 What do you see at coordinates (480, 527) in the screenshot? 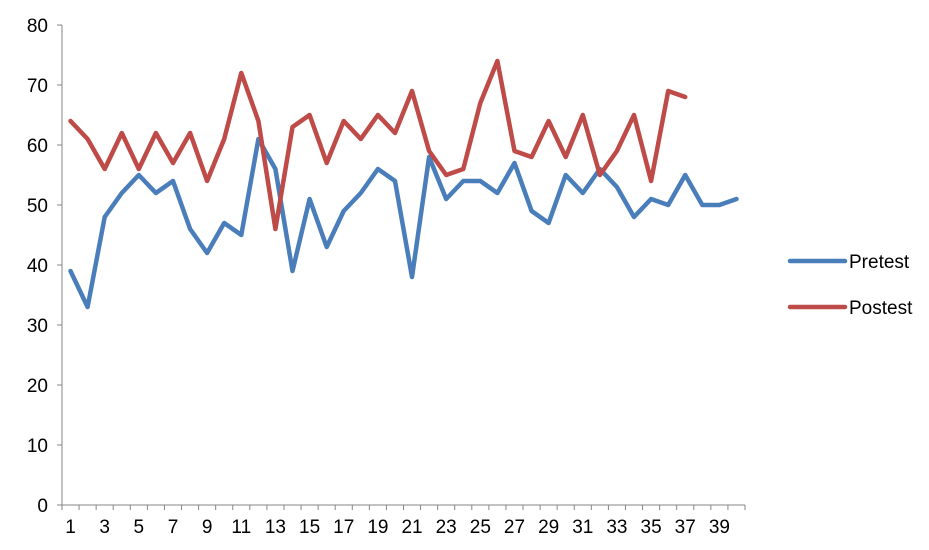
I see `x-tick-label: 25` at bounding box center [480, 527].